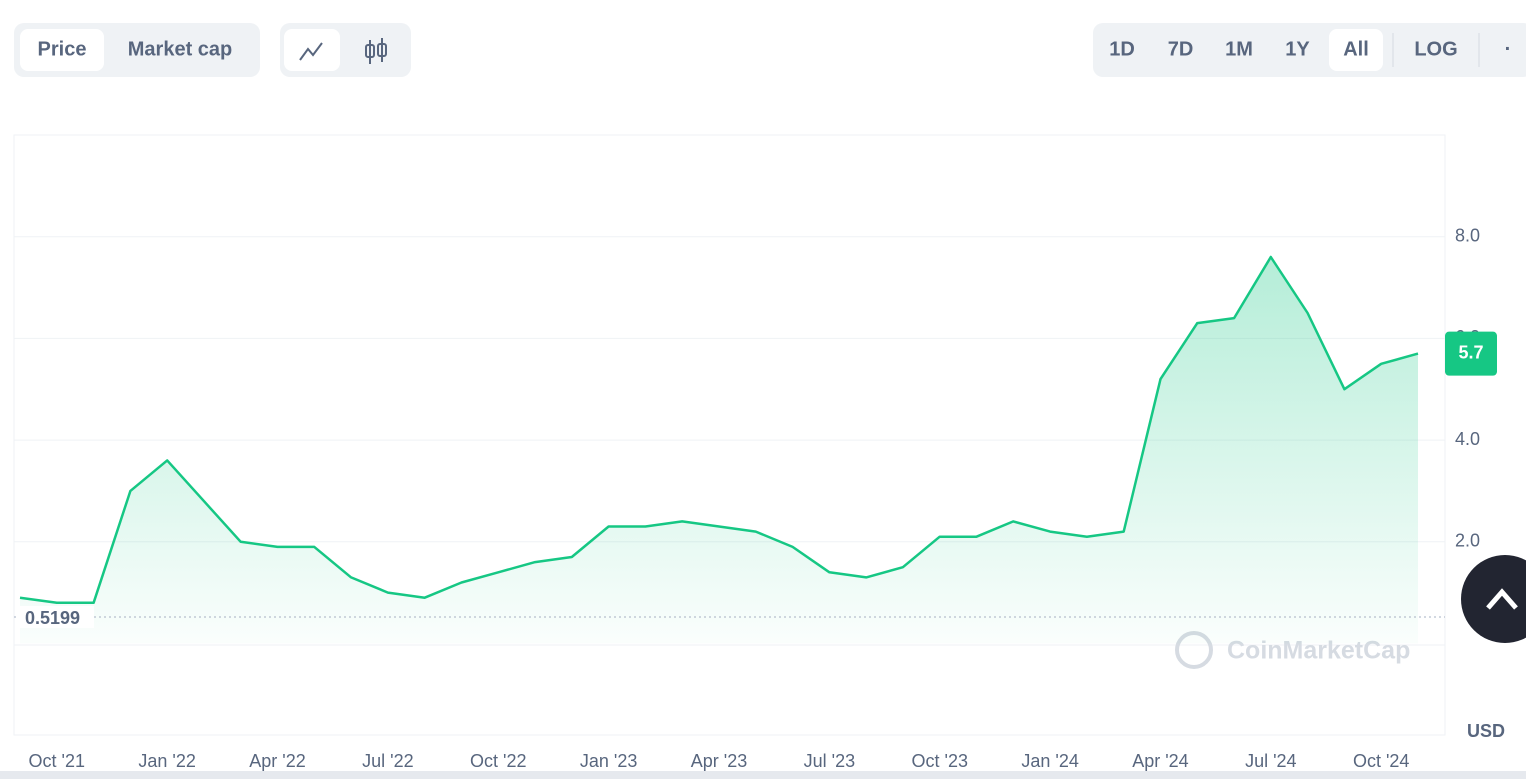 This screenshot has height=779, width=1526. I want to click on current-price-badge, so click(1471, 353).